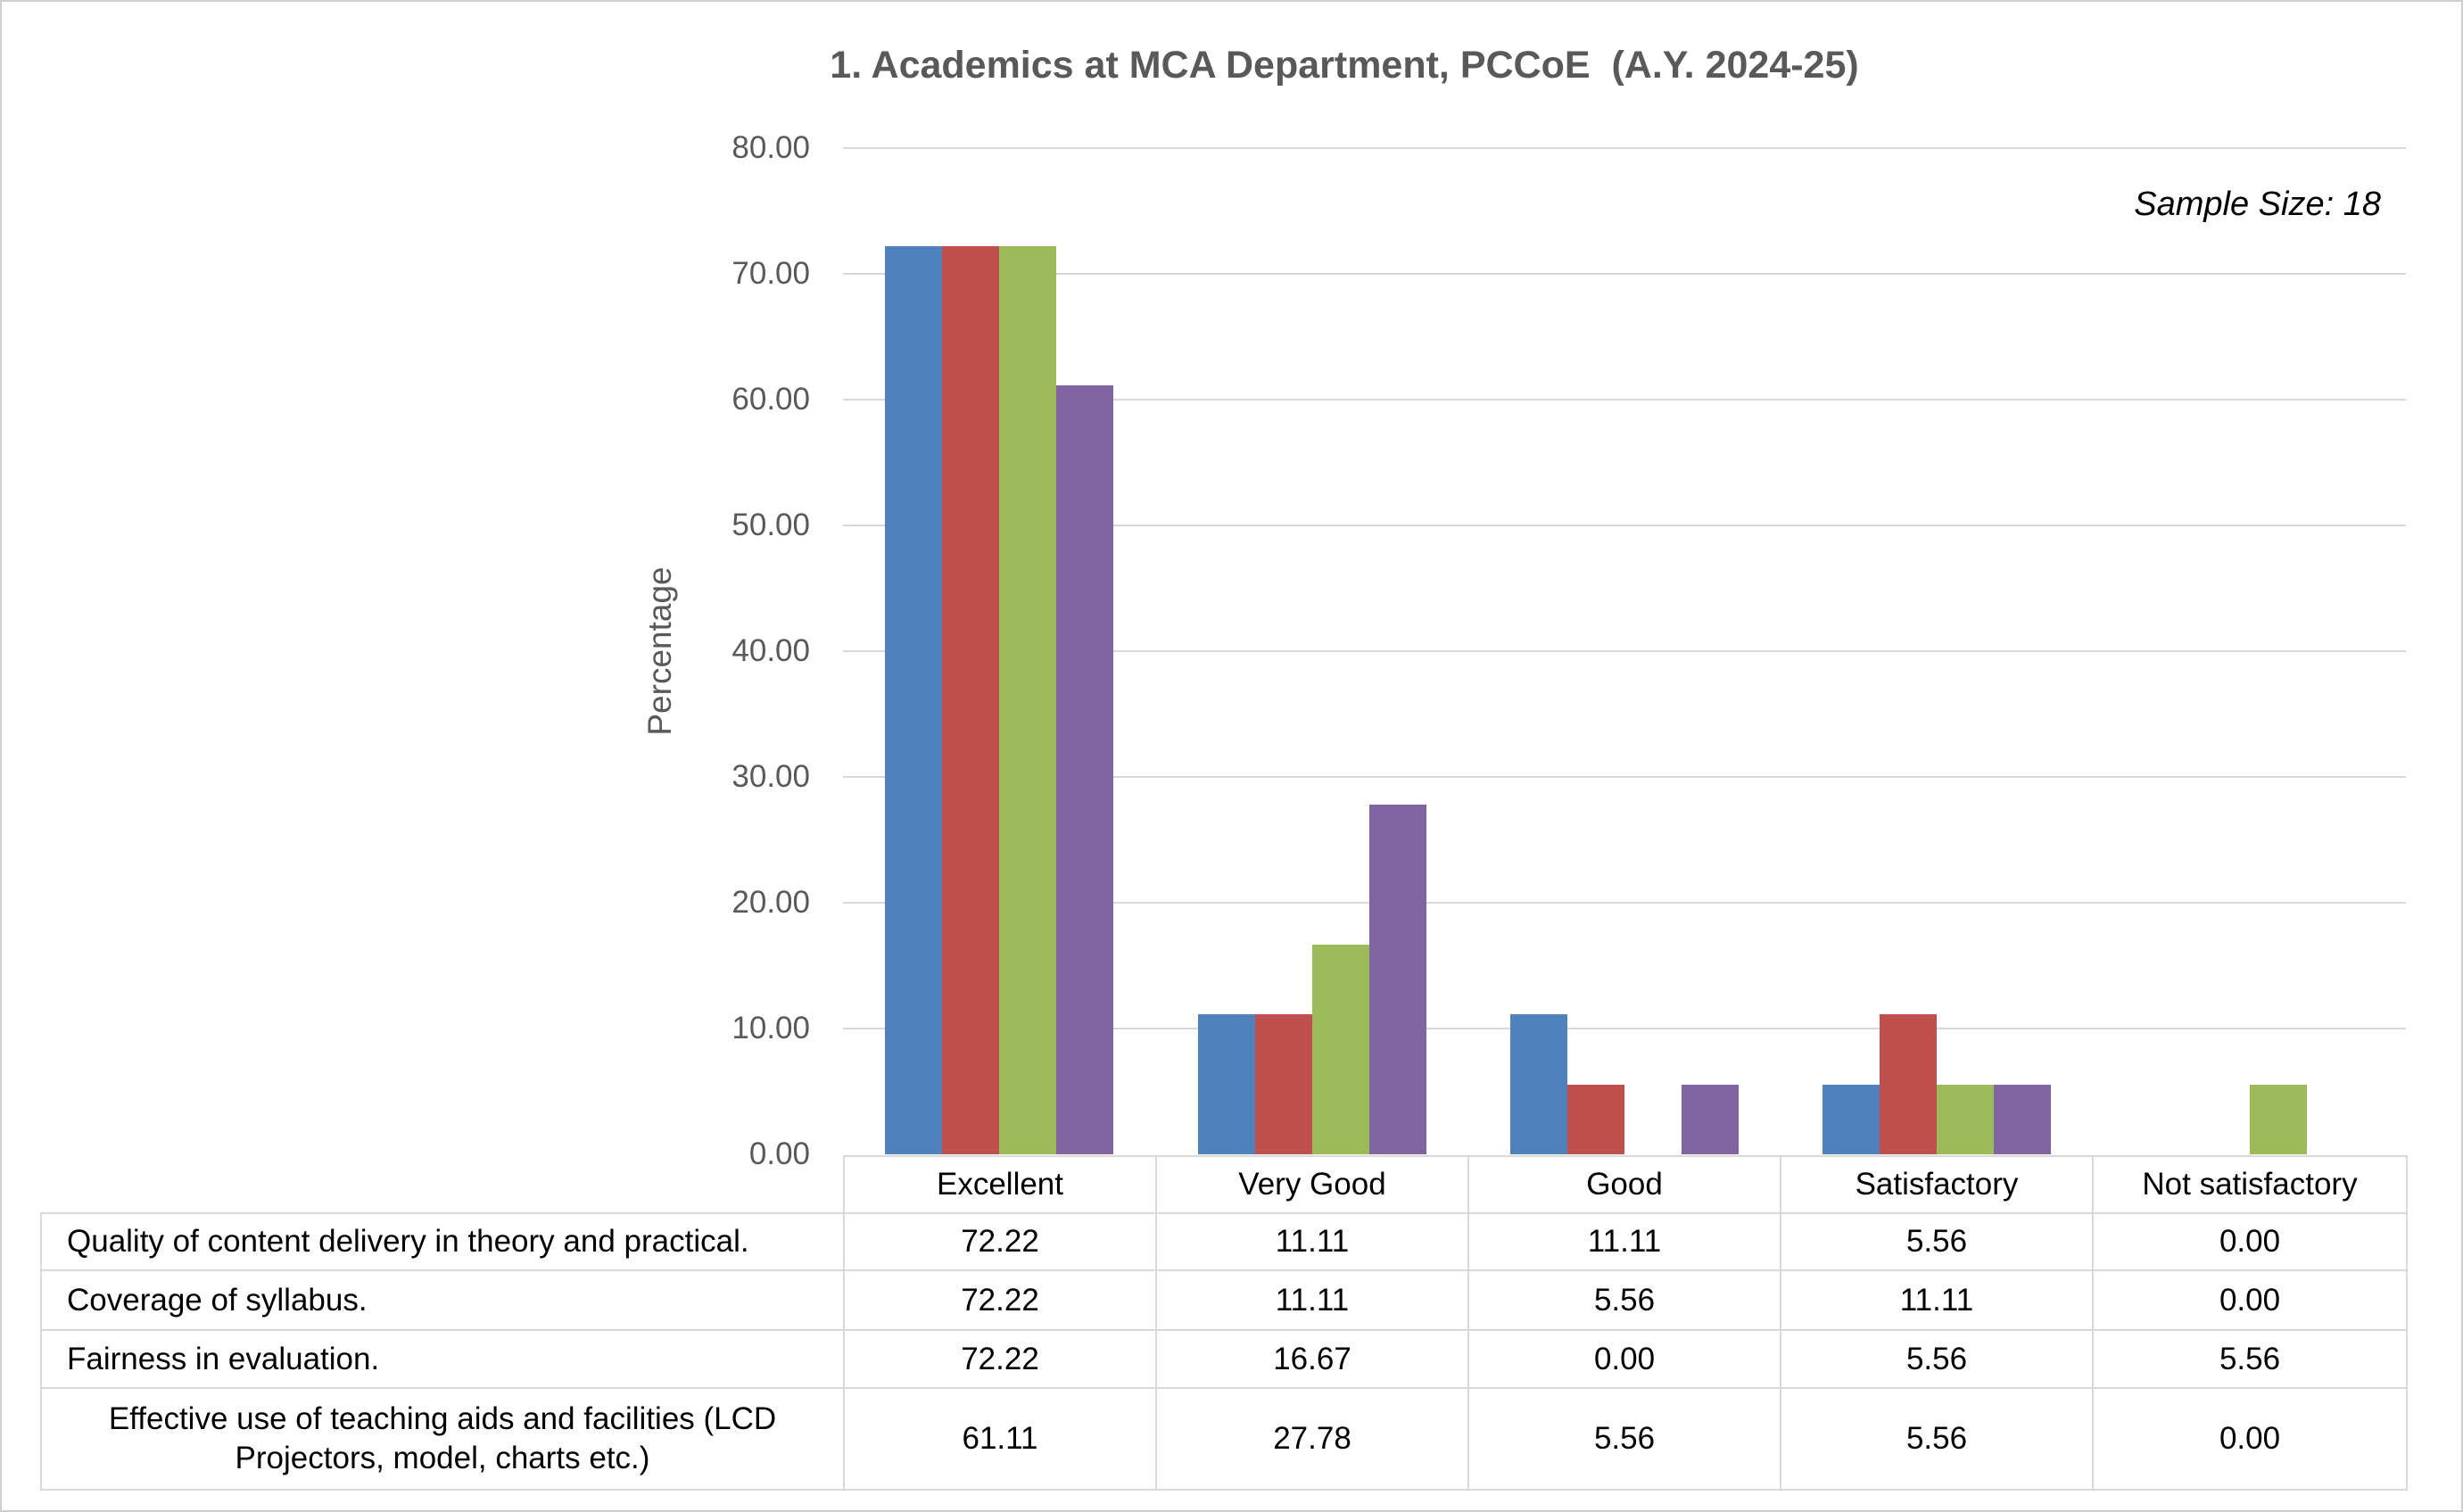 The width and height of the screenshot is (2463, 1512). Describe the element at coordinates (1851, 1119) in the screenshot. I see `bar-satisfactory-s1` at that location.